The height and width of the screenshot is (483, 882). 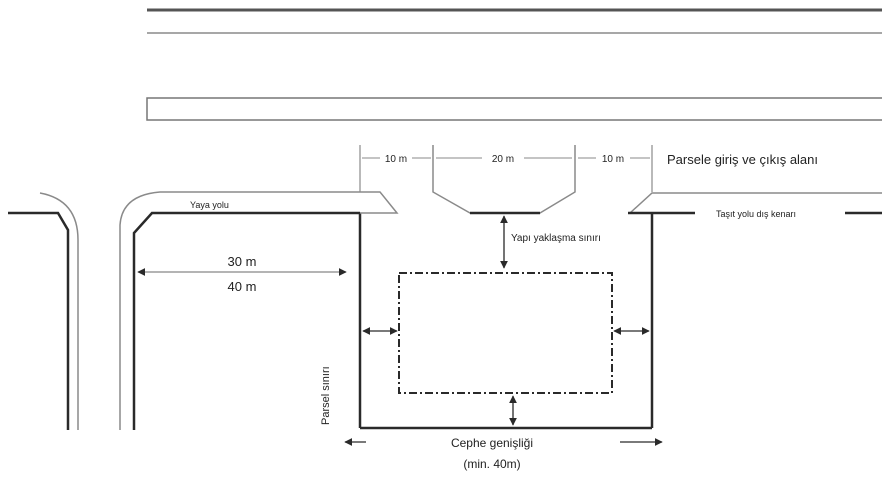 What do you see at coordinates (396, 159) in the screenshot?
I see `left-dimension-label: 10 m` at bounding box center [396, 159].